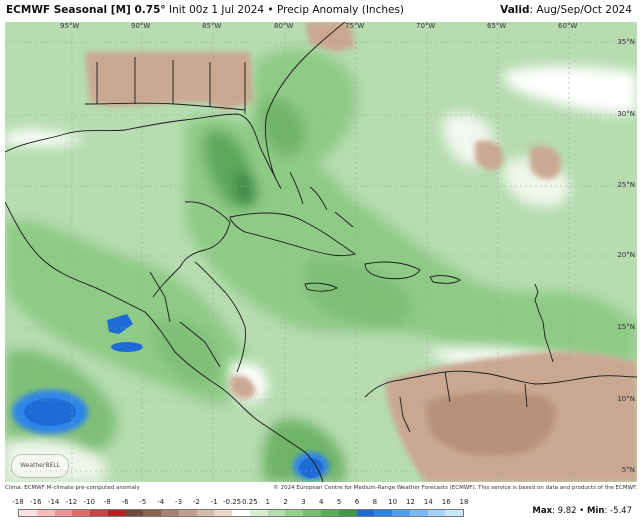 Image resolution: width=640 pixels, height=526 pixels. I want to click on legend-tick-label: 4, so click(321, 502).